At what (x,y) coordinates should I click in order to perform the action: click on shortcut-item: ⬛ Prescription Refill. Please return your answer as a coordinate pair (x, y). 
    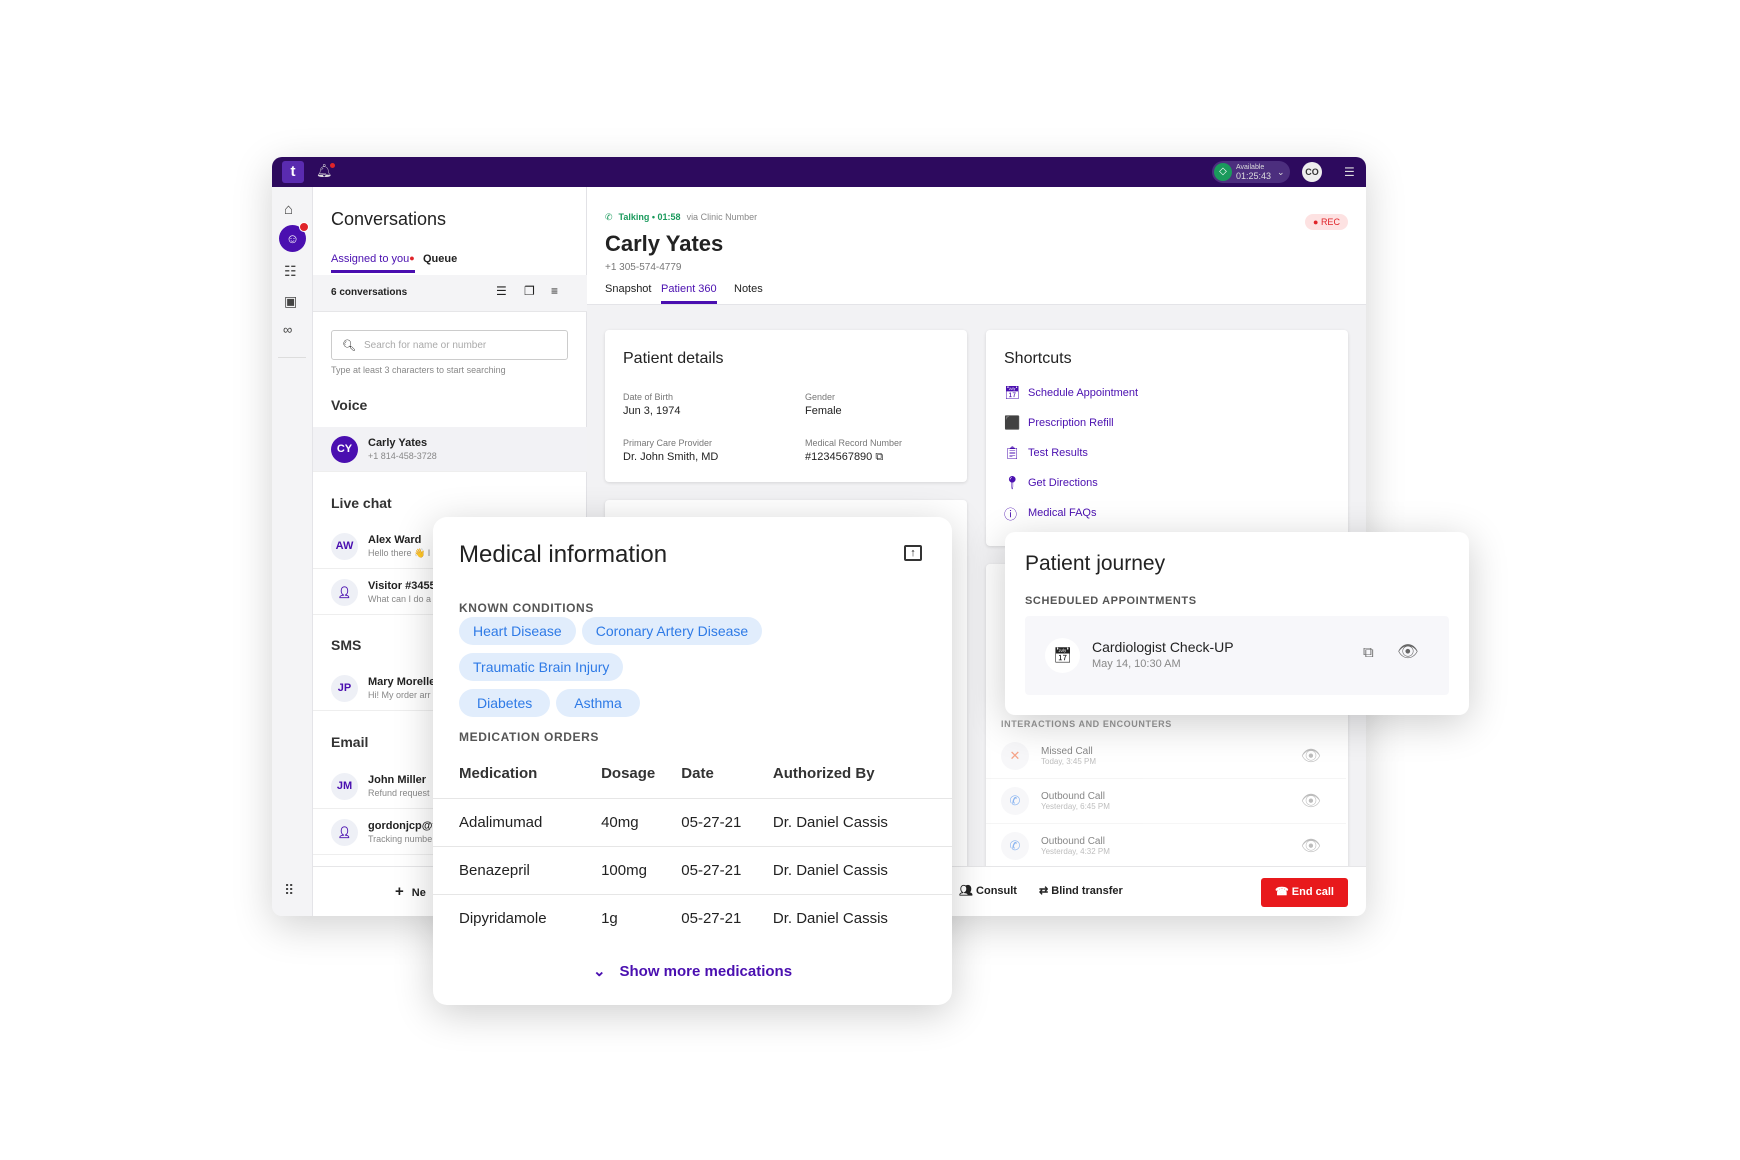
    Looking at the image, I should click on (1059, 422).